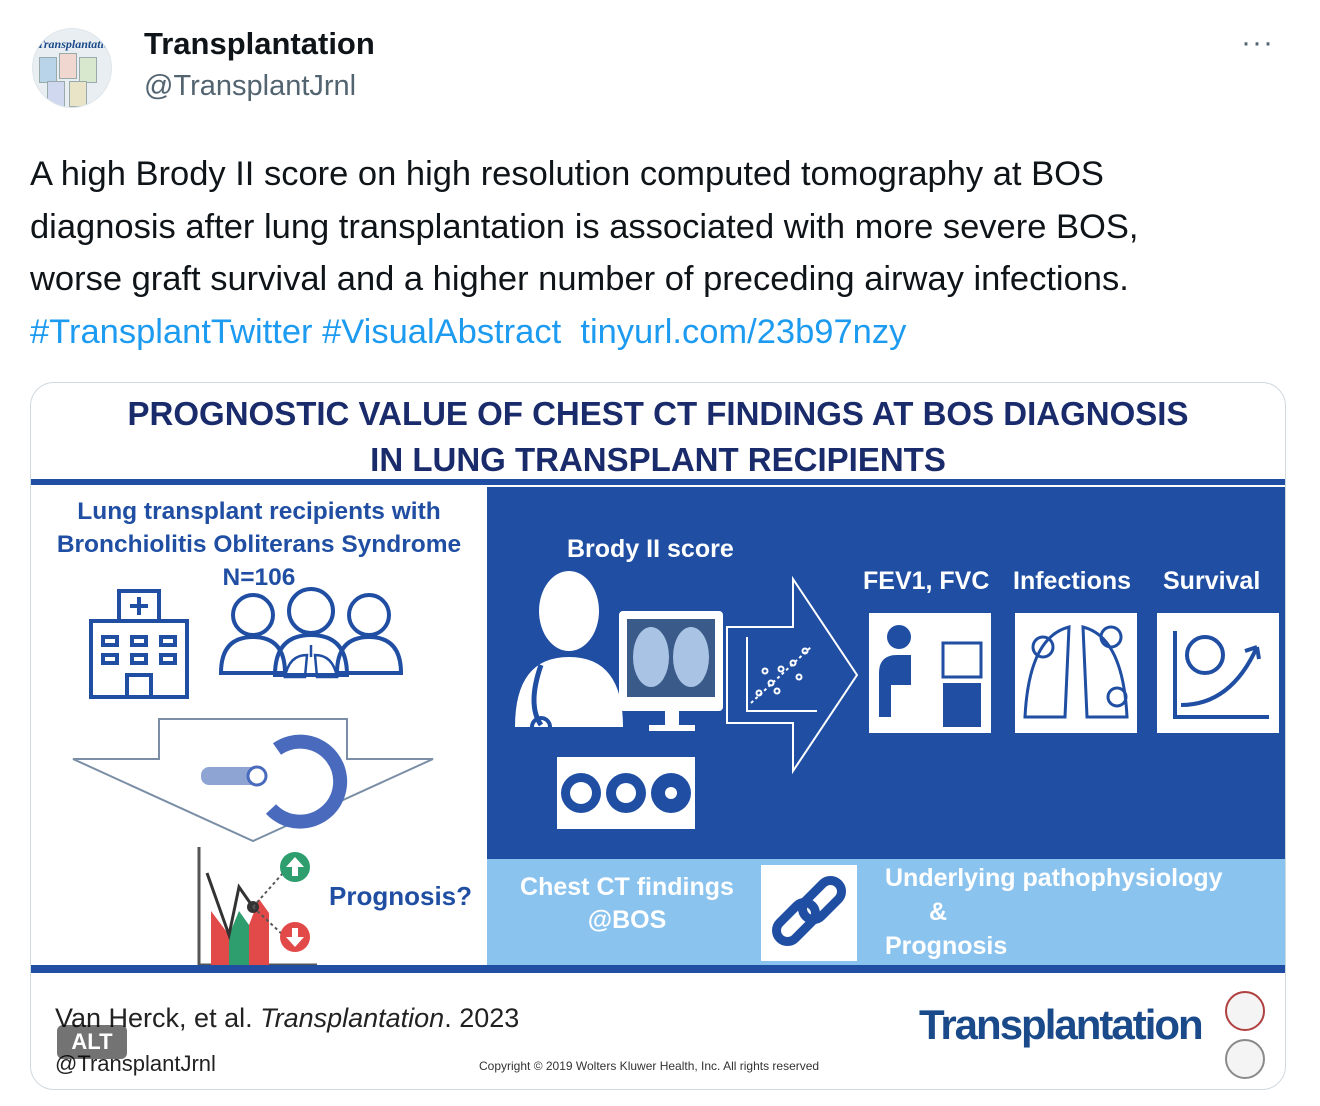 The image size is (1320, 1106). What do you see at coordinates (930, 673) in the screenshot?
I see `spirometry-icon` at bounding box center [930, 673].